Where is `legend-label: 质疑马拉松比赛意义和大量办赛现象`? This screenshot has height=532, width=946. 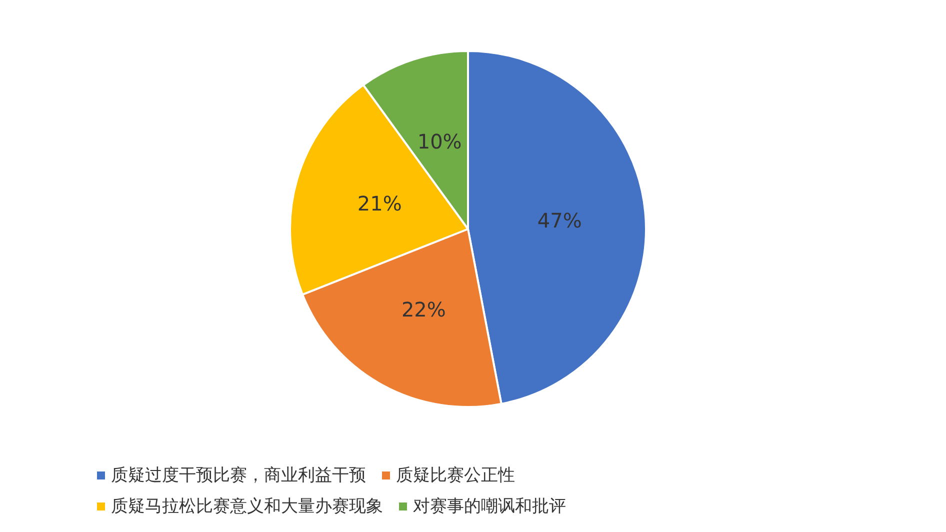 legend-label: 质疑马拉松比赛意义和大量办赛现象 is located at coordinates (247, 506).